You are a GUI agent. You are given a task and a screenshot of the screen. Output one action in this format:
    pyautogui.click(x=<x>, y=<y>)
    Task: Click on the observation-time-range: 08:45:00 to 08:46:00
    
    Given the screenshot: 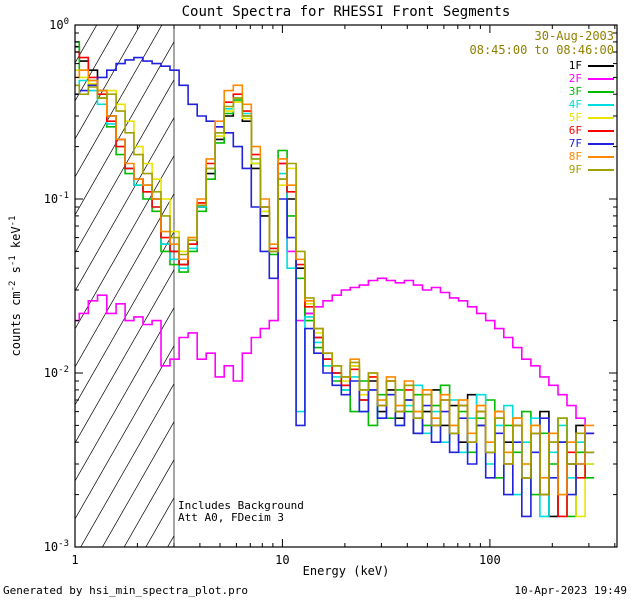 What is the action you would take?
    pyautogui.click(x=542, y=50)
    